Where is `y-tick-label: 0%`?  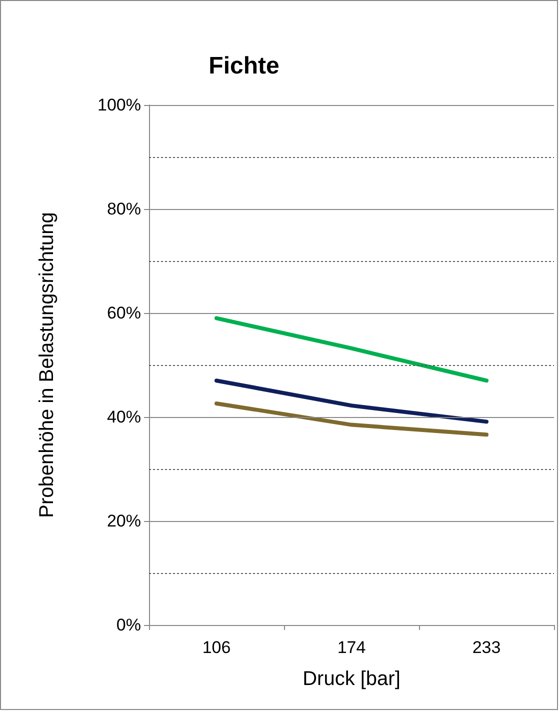 y-tick-label: 0% is located at coordinates (128, 625).